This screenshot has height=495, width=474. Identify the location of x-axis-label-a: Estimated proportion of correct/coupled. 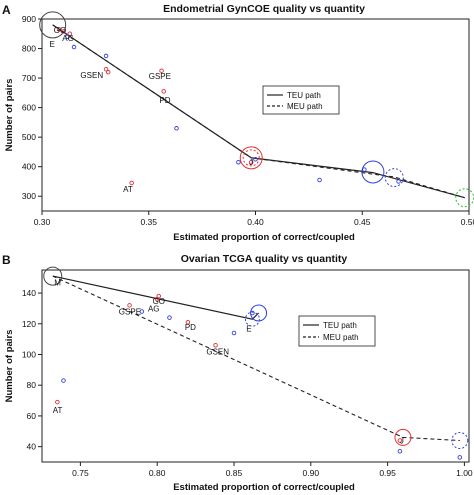
(264, 237).